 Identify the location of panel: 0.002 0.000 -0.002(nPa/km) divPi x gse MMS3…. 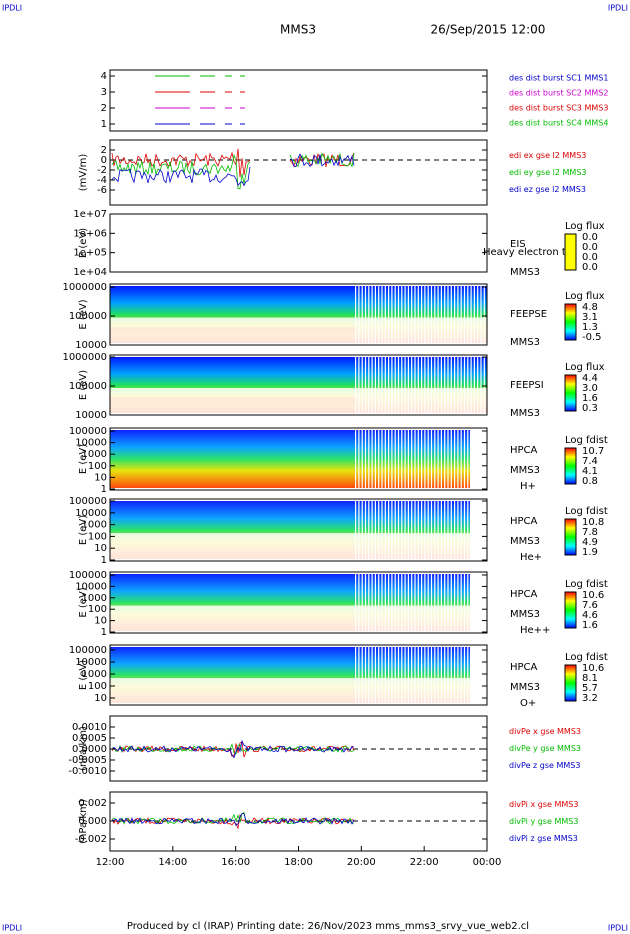
(326, 821).